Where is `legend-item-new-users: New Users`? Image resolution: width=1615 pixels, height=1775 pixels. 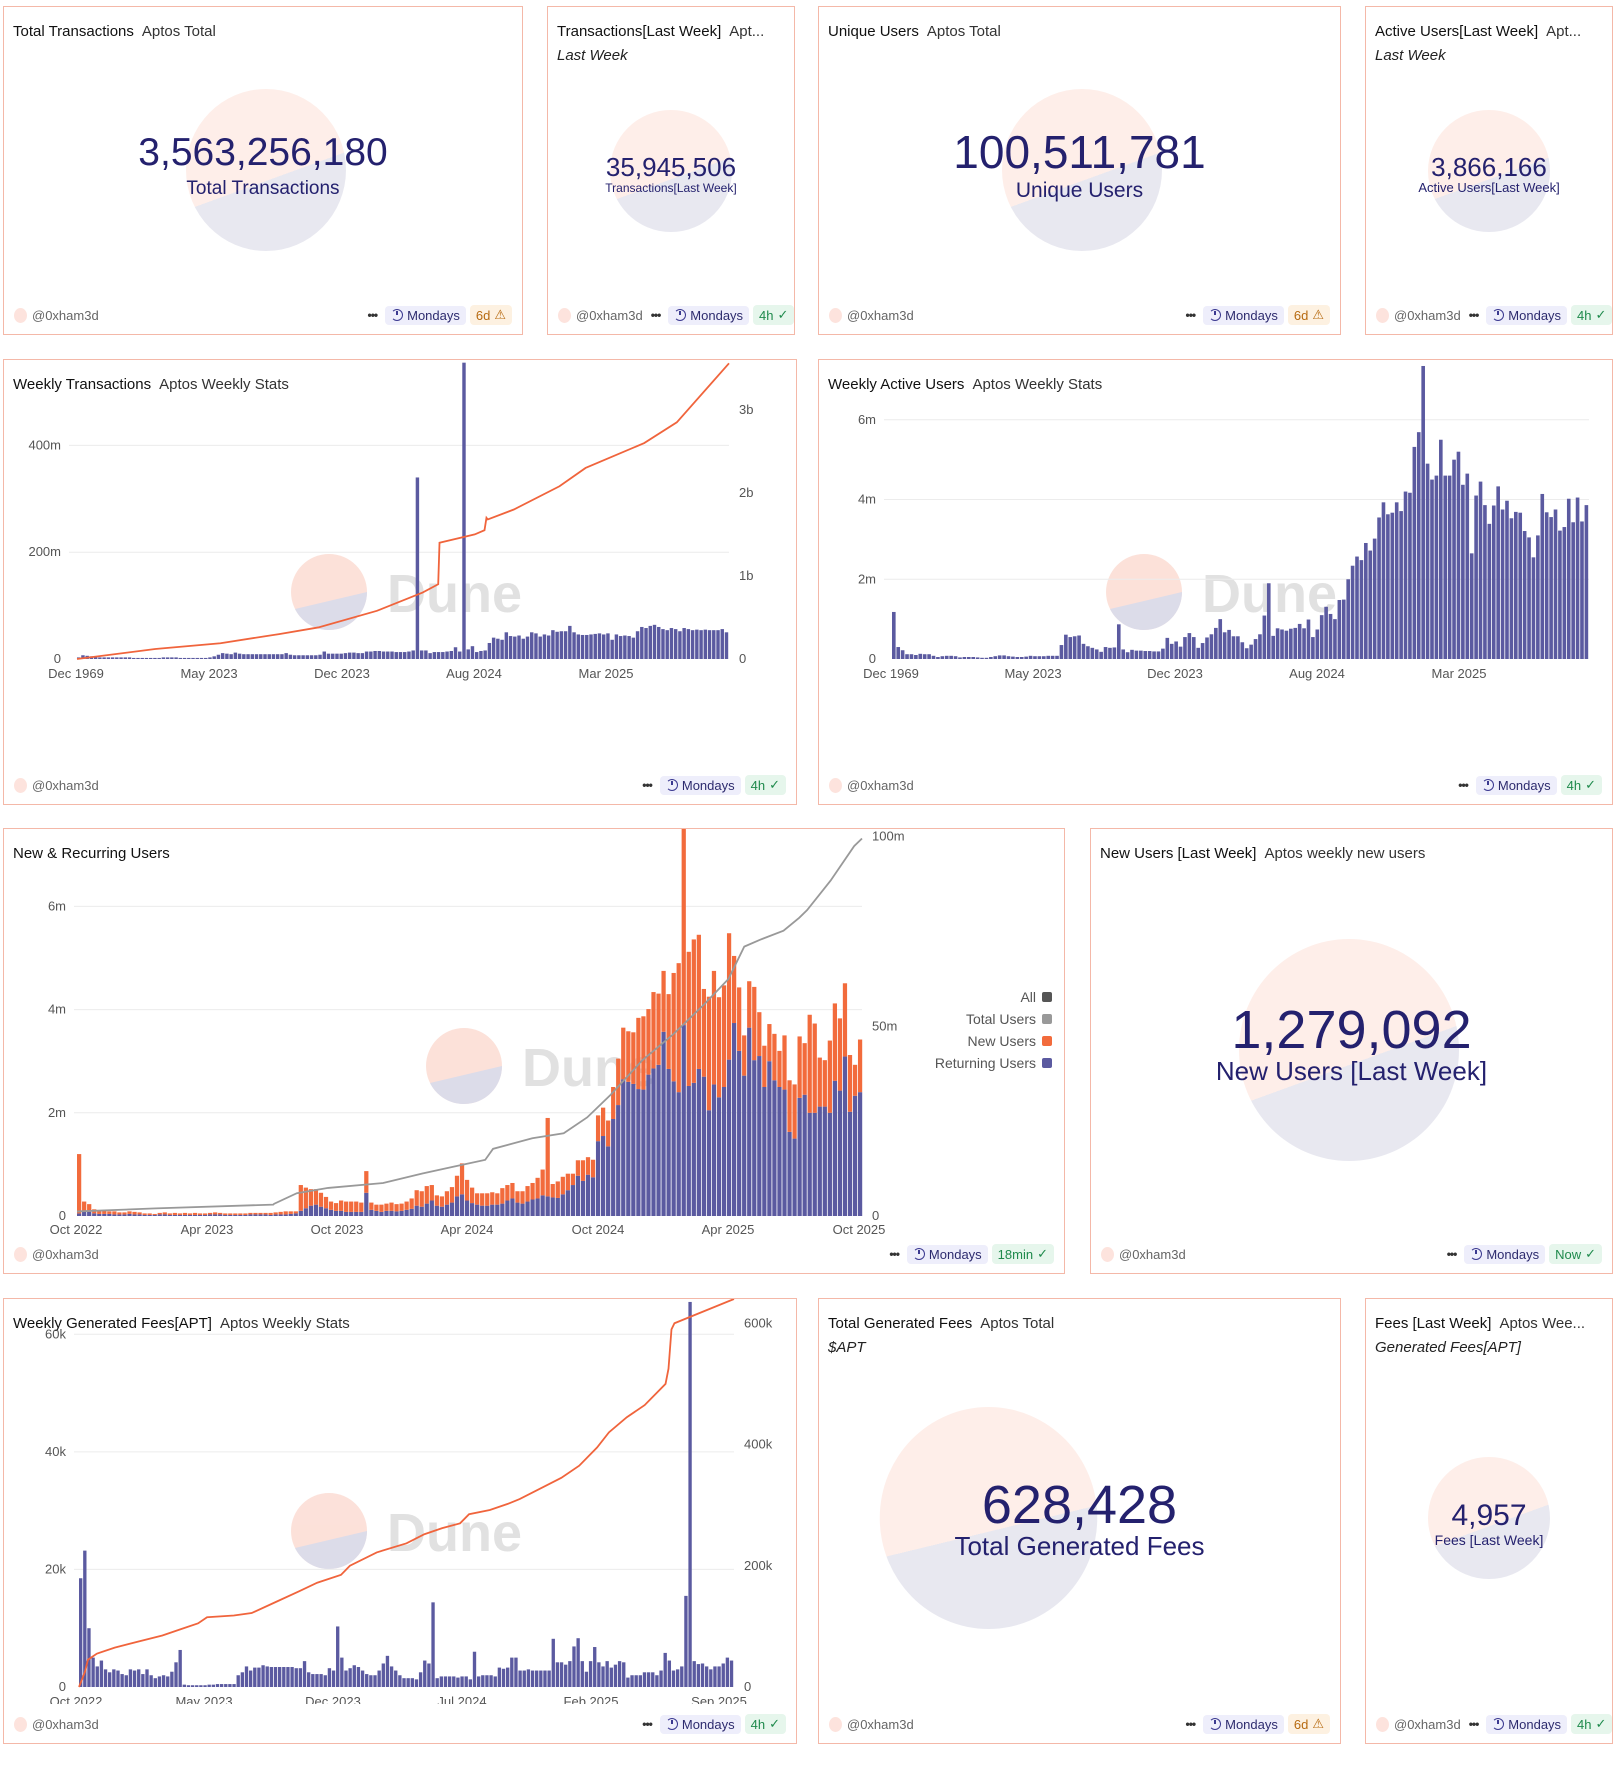 legend-item-new-users: New Users is located at coordinates (993, 1041).